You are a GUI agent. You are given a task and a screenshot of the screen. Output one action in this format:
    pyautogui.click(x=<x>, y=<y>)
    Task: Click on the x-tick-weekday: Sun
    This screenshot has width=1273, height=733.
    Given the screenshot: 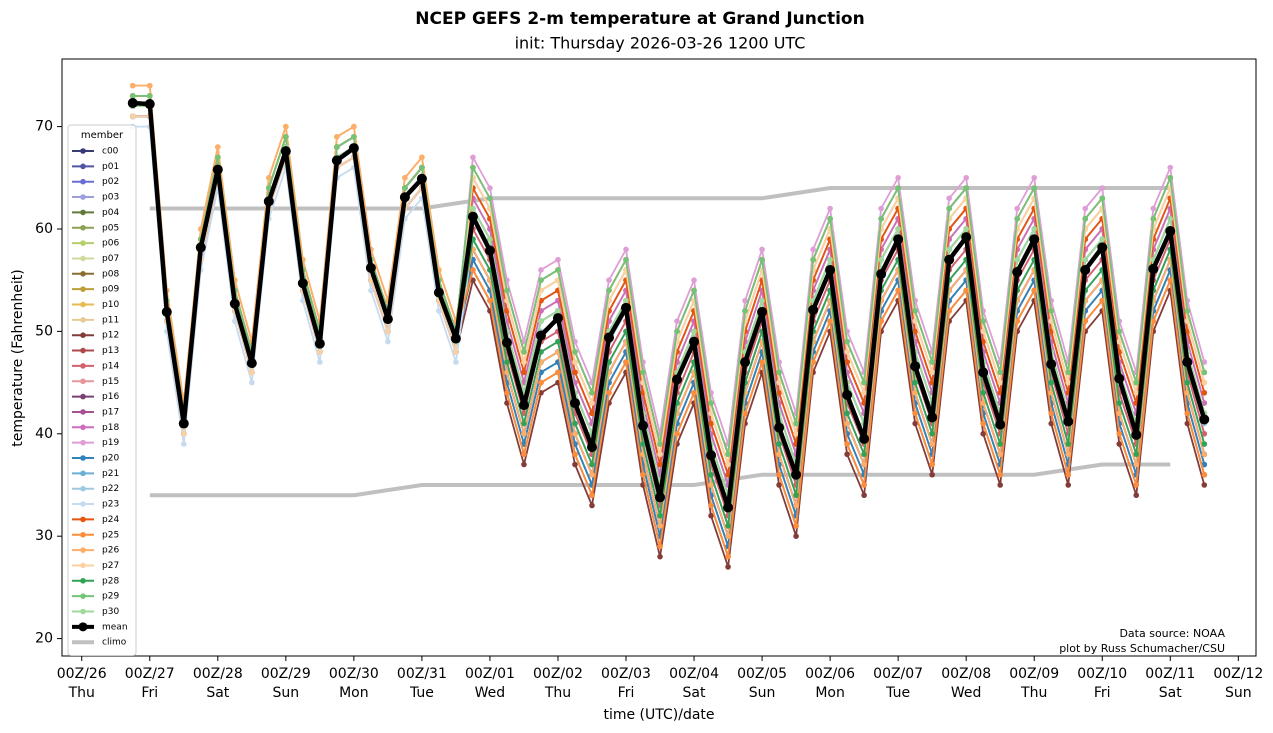 What is the action you would take?
    pyautogui.click(x=762, y=693)
    